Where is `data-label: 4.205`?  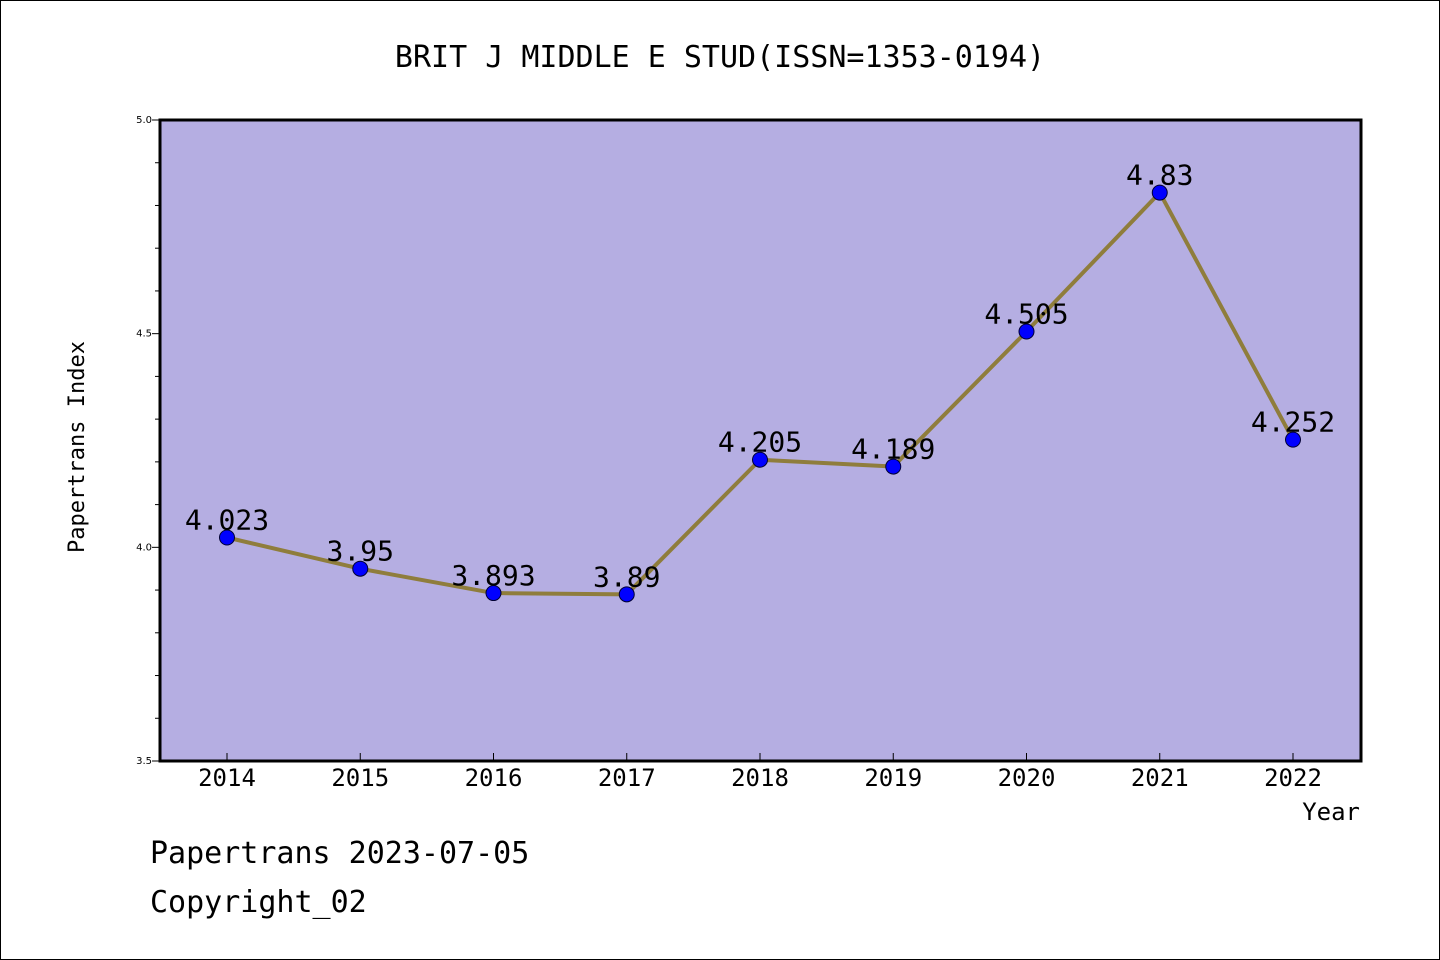 data-label: 4.205 is located at coordinates (760, 442).